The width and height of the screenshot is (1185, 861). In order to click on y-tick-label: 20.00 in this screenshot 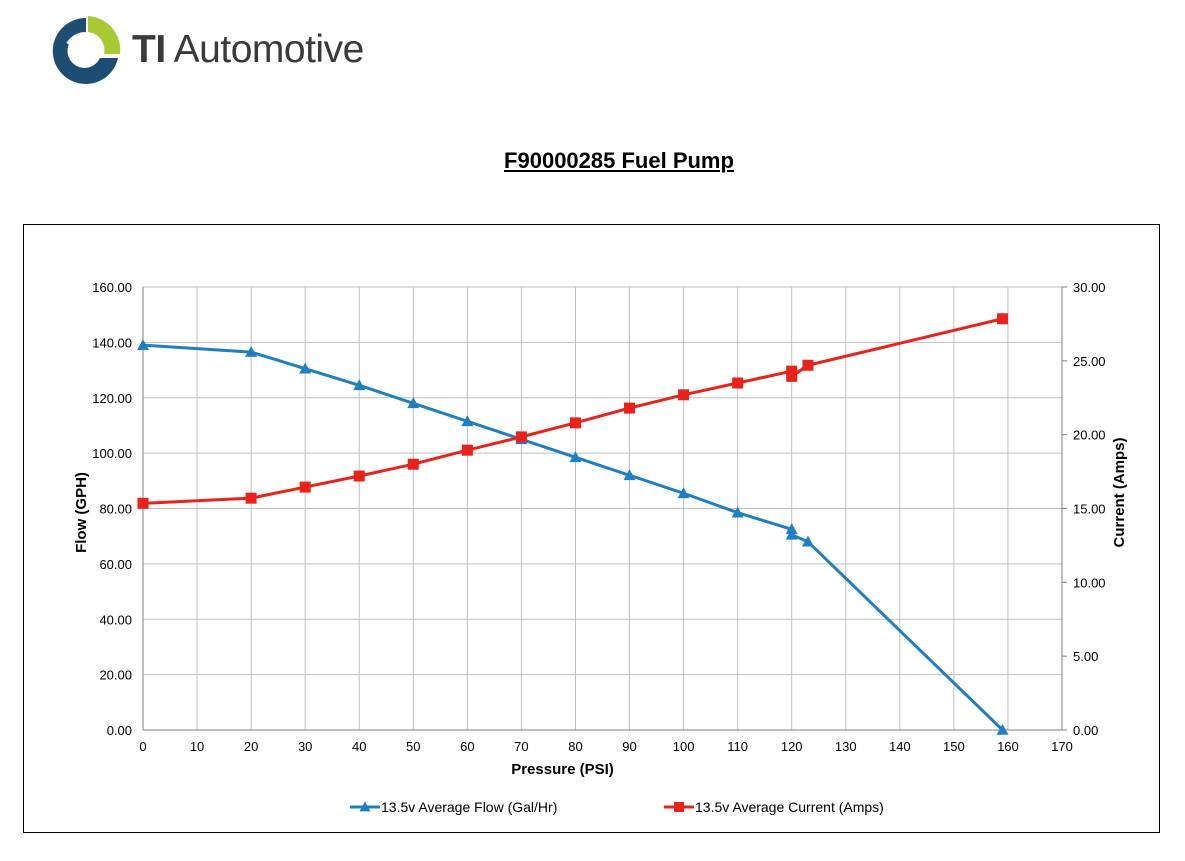, I will do `click(115, 675)`.